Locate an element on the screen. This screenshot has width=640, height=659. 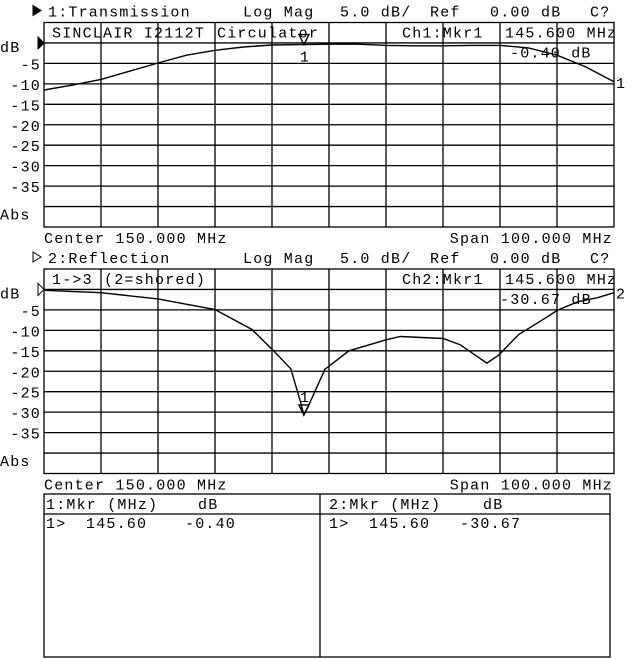
table2-header-unit: dB is located at coordinates (493, 505).